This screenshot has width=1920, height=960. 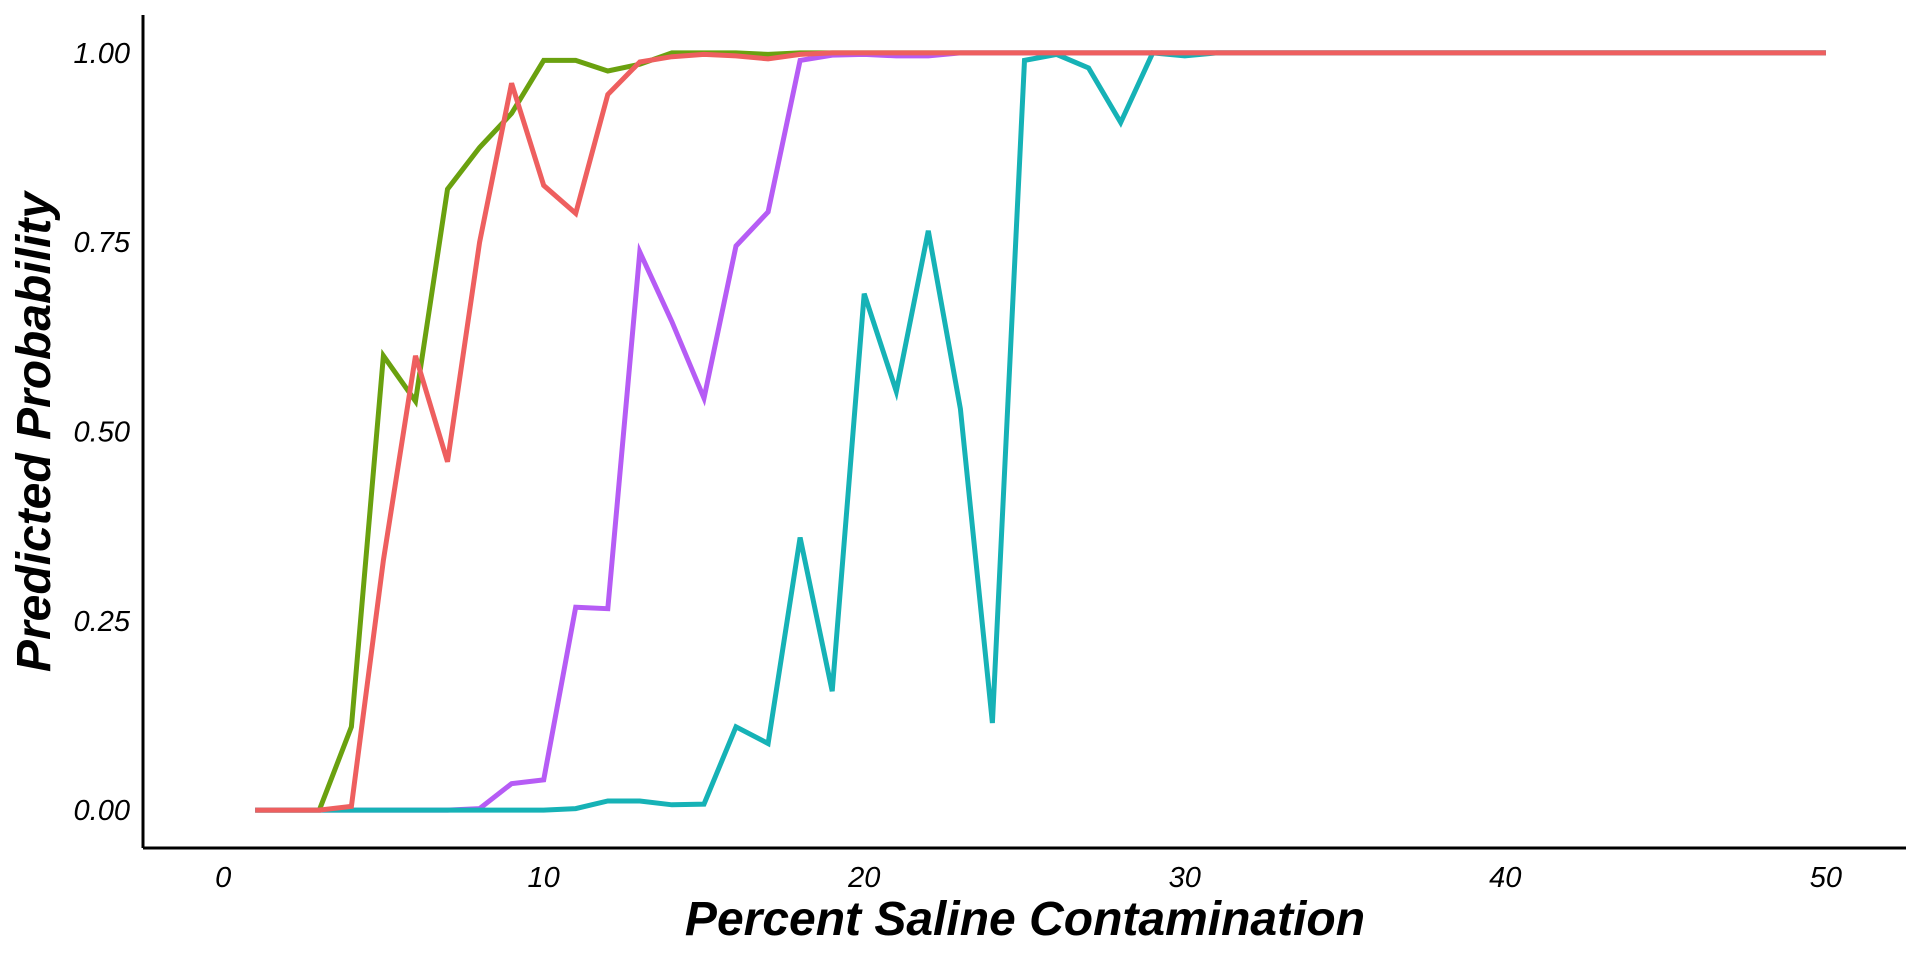 I want to click on y-tick-label: 0.25, so click(x=102, y=622).